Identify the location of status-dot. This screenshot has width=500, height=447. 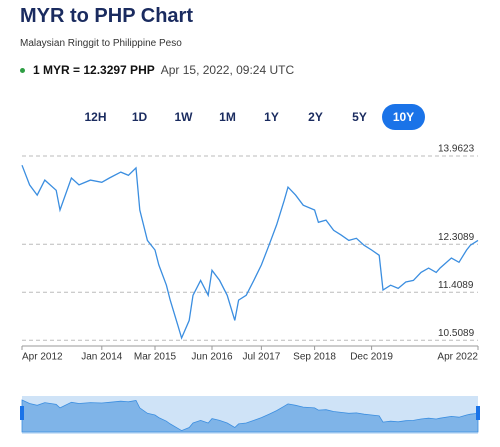
(22, 71).